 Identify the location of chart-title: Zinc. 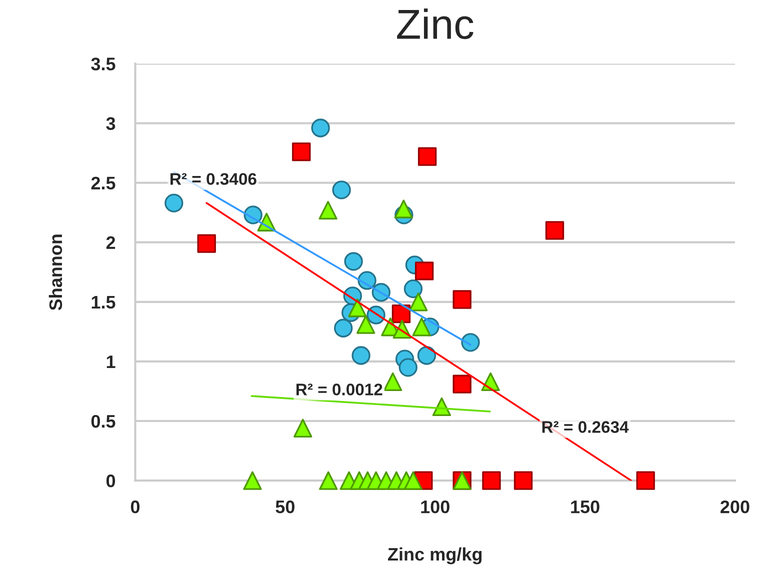
(435, 24).